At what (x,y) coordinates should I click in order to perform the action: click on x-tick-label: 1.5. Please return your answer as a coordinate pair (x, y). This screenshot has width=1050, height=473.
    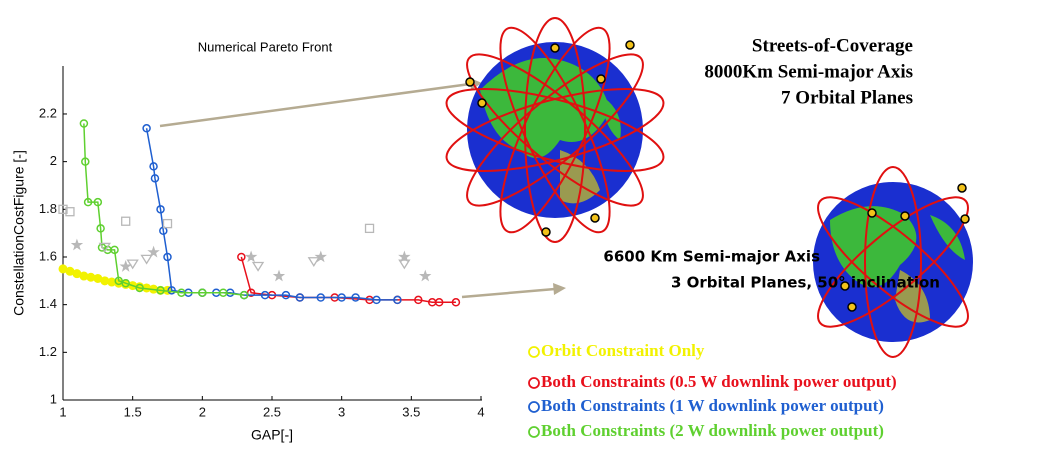
    Looking at the image, I should click on (133, 411).